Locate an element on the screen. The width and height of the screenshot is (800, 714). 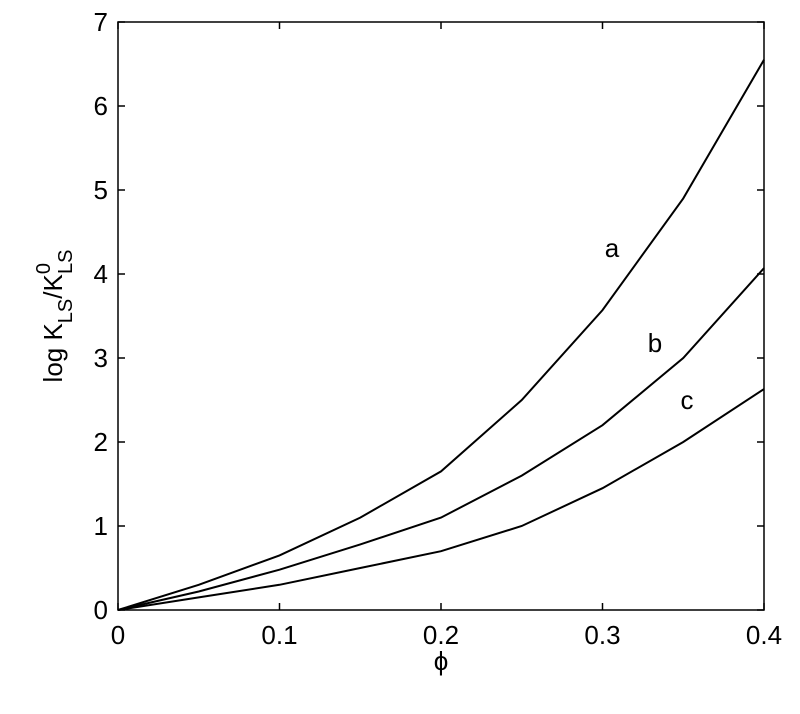
y-tick-label: 2 is located at coordinates (101, 442).